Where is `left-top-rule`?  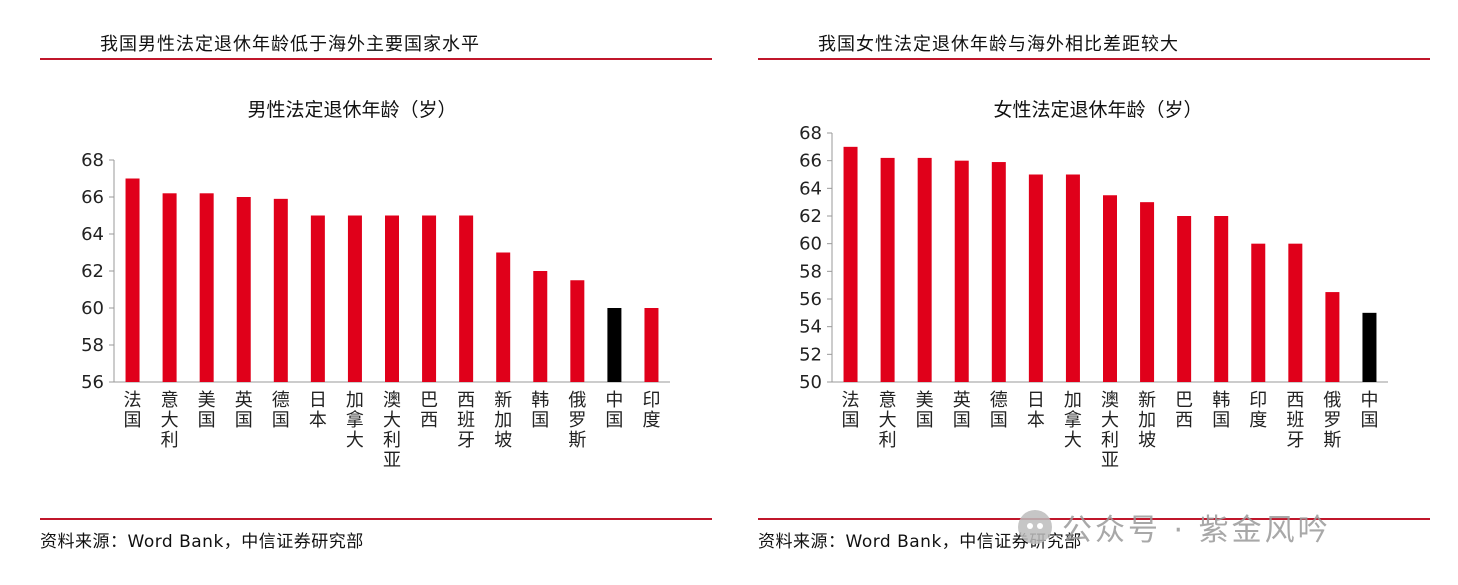 left-top-rule is located at coordinates (376, 59).